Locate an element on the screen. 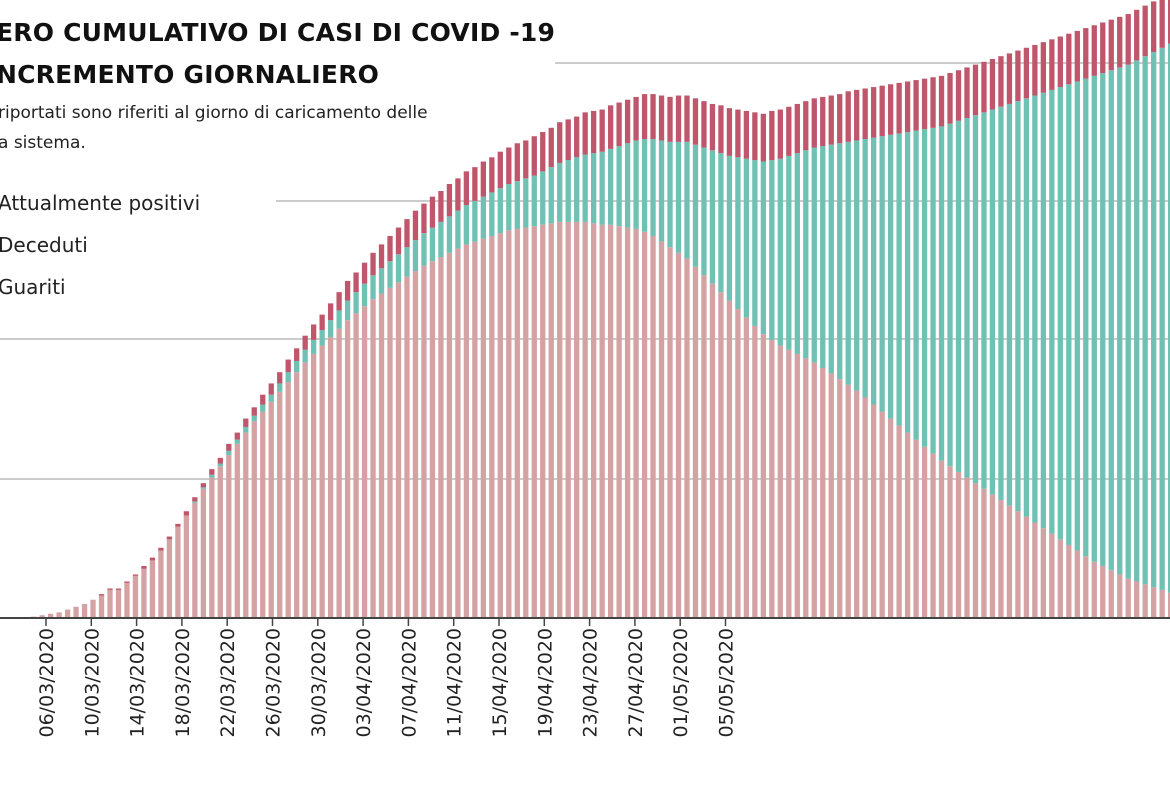  x-tick-label: 30/03/2020 is located at coordinates (319, 683).